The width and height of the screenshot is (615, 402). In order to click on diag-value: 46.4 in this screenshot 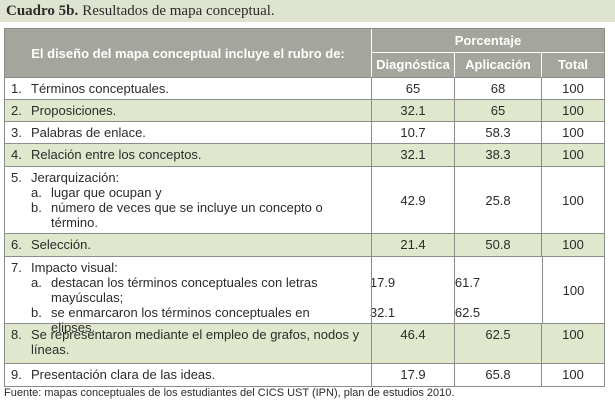, I will do `click(413, 343)`.